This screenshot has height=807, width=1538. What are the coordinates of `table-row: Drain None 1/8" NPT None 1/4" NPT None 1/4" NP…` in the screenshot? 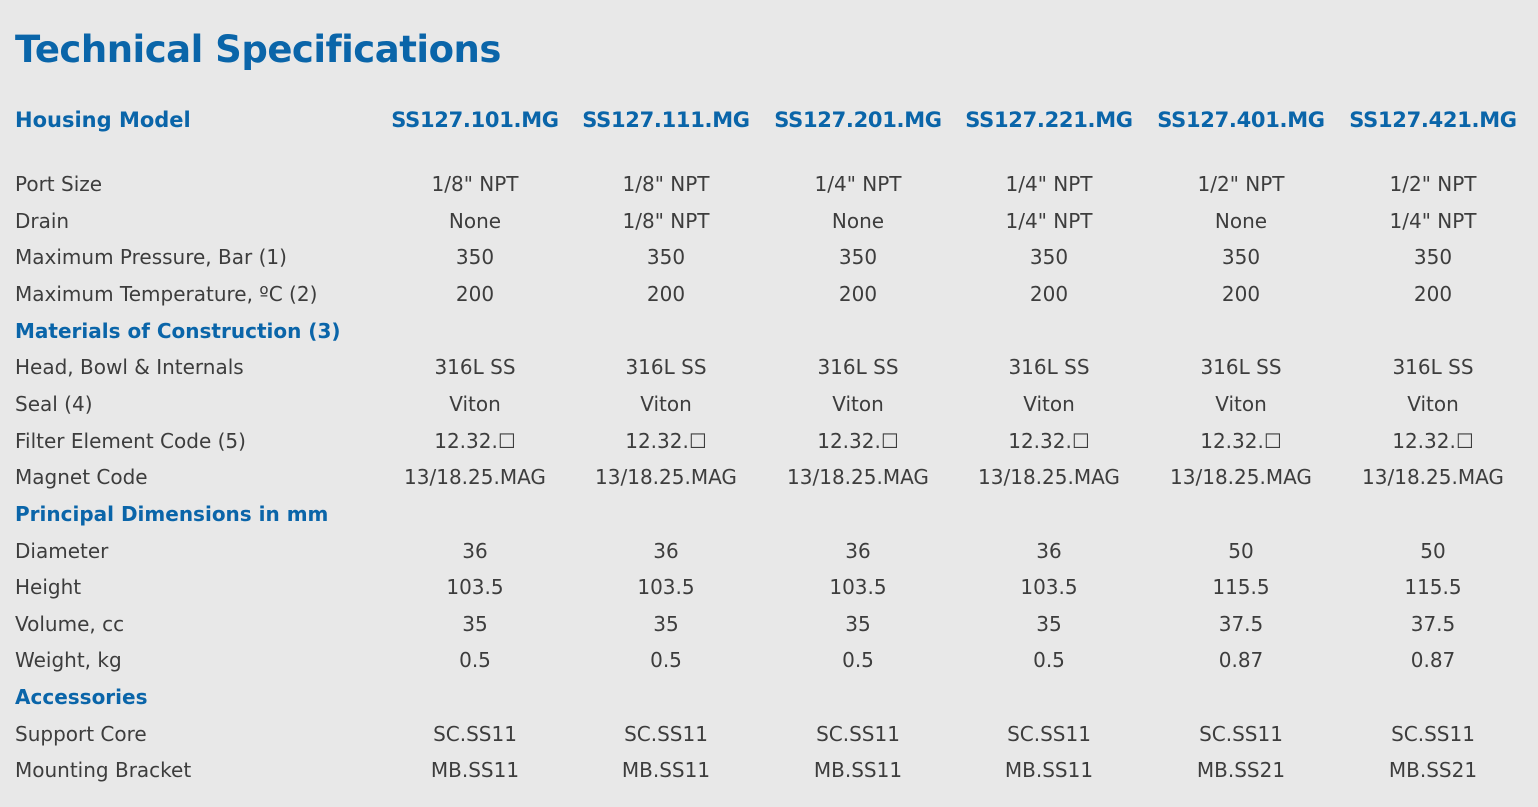 It's located at (769, 221).